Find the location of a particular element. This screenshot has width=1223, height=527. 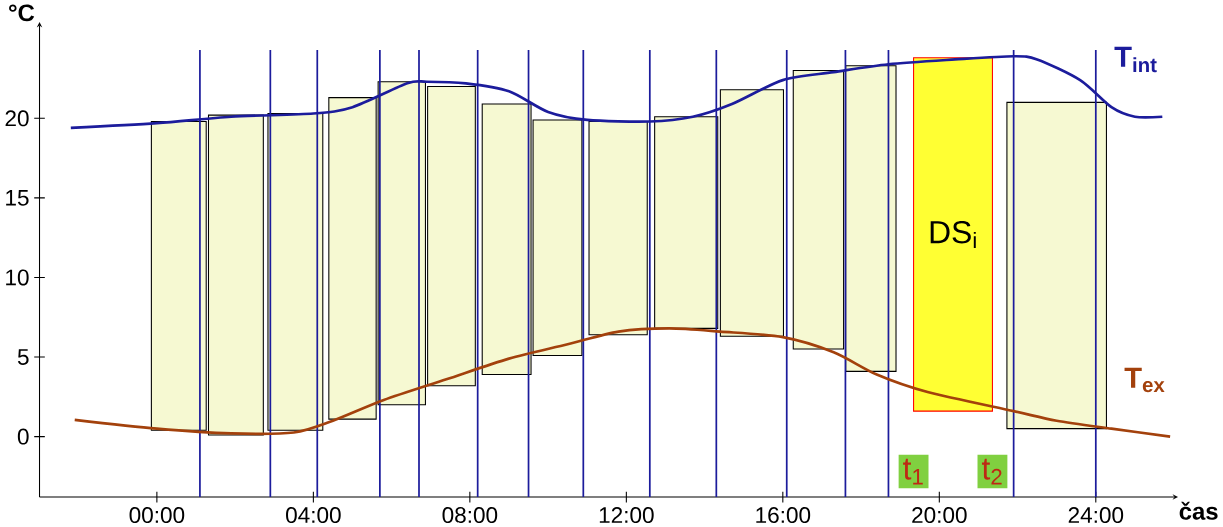

x-tick-label: 12:00 is located at coordinates (626, 514).